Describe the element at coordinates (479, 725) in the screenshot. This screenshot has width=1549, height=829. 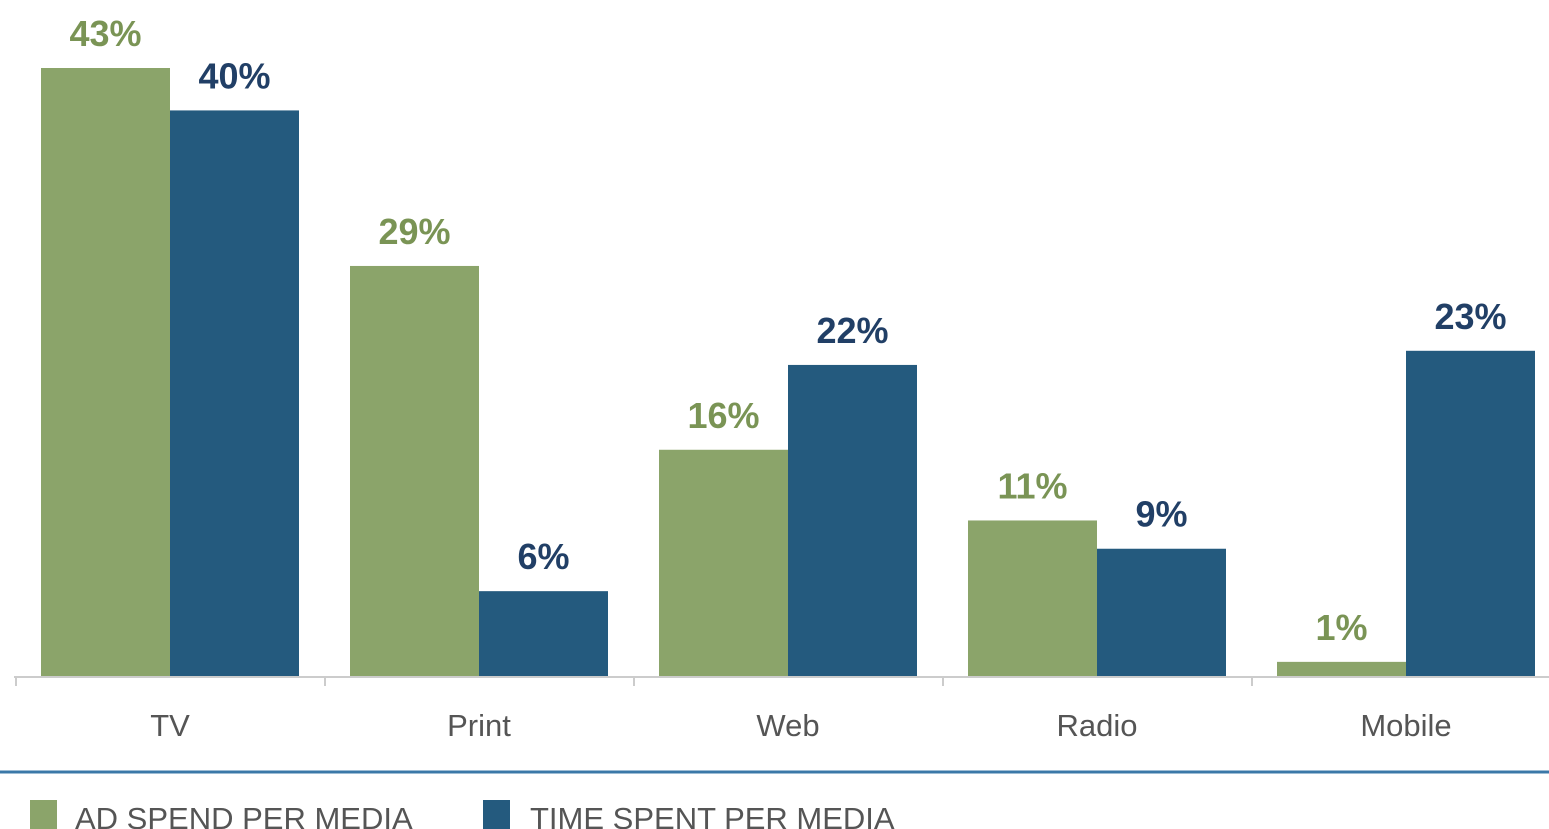
I see `x-tick-label-print: Print` at that location.